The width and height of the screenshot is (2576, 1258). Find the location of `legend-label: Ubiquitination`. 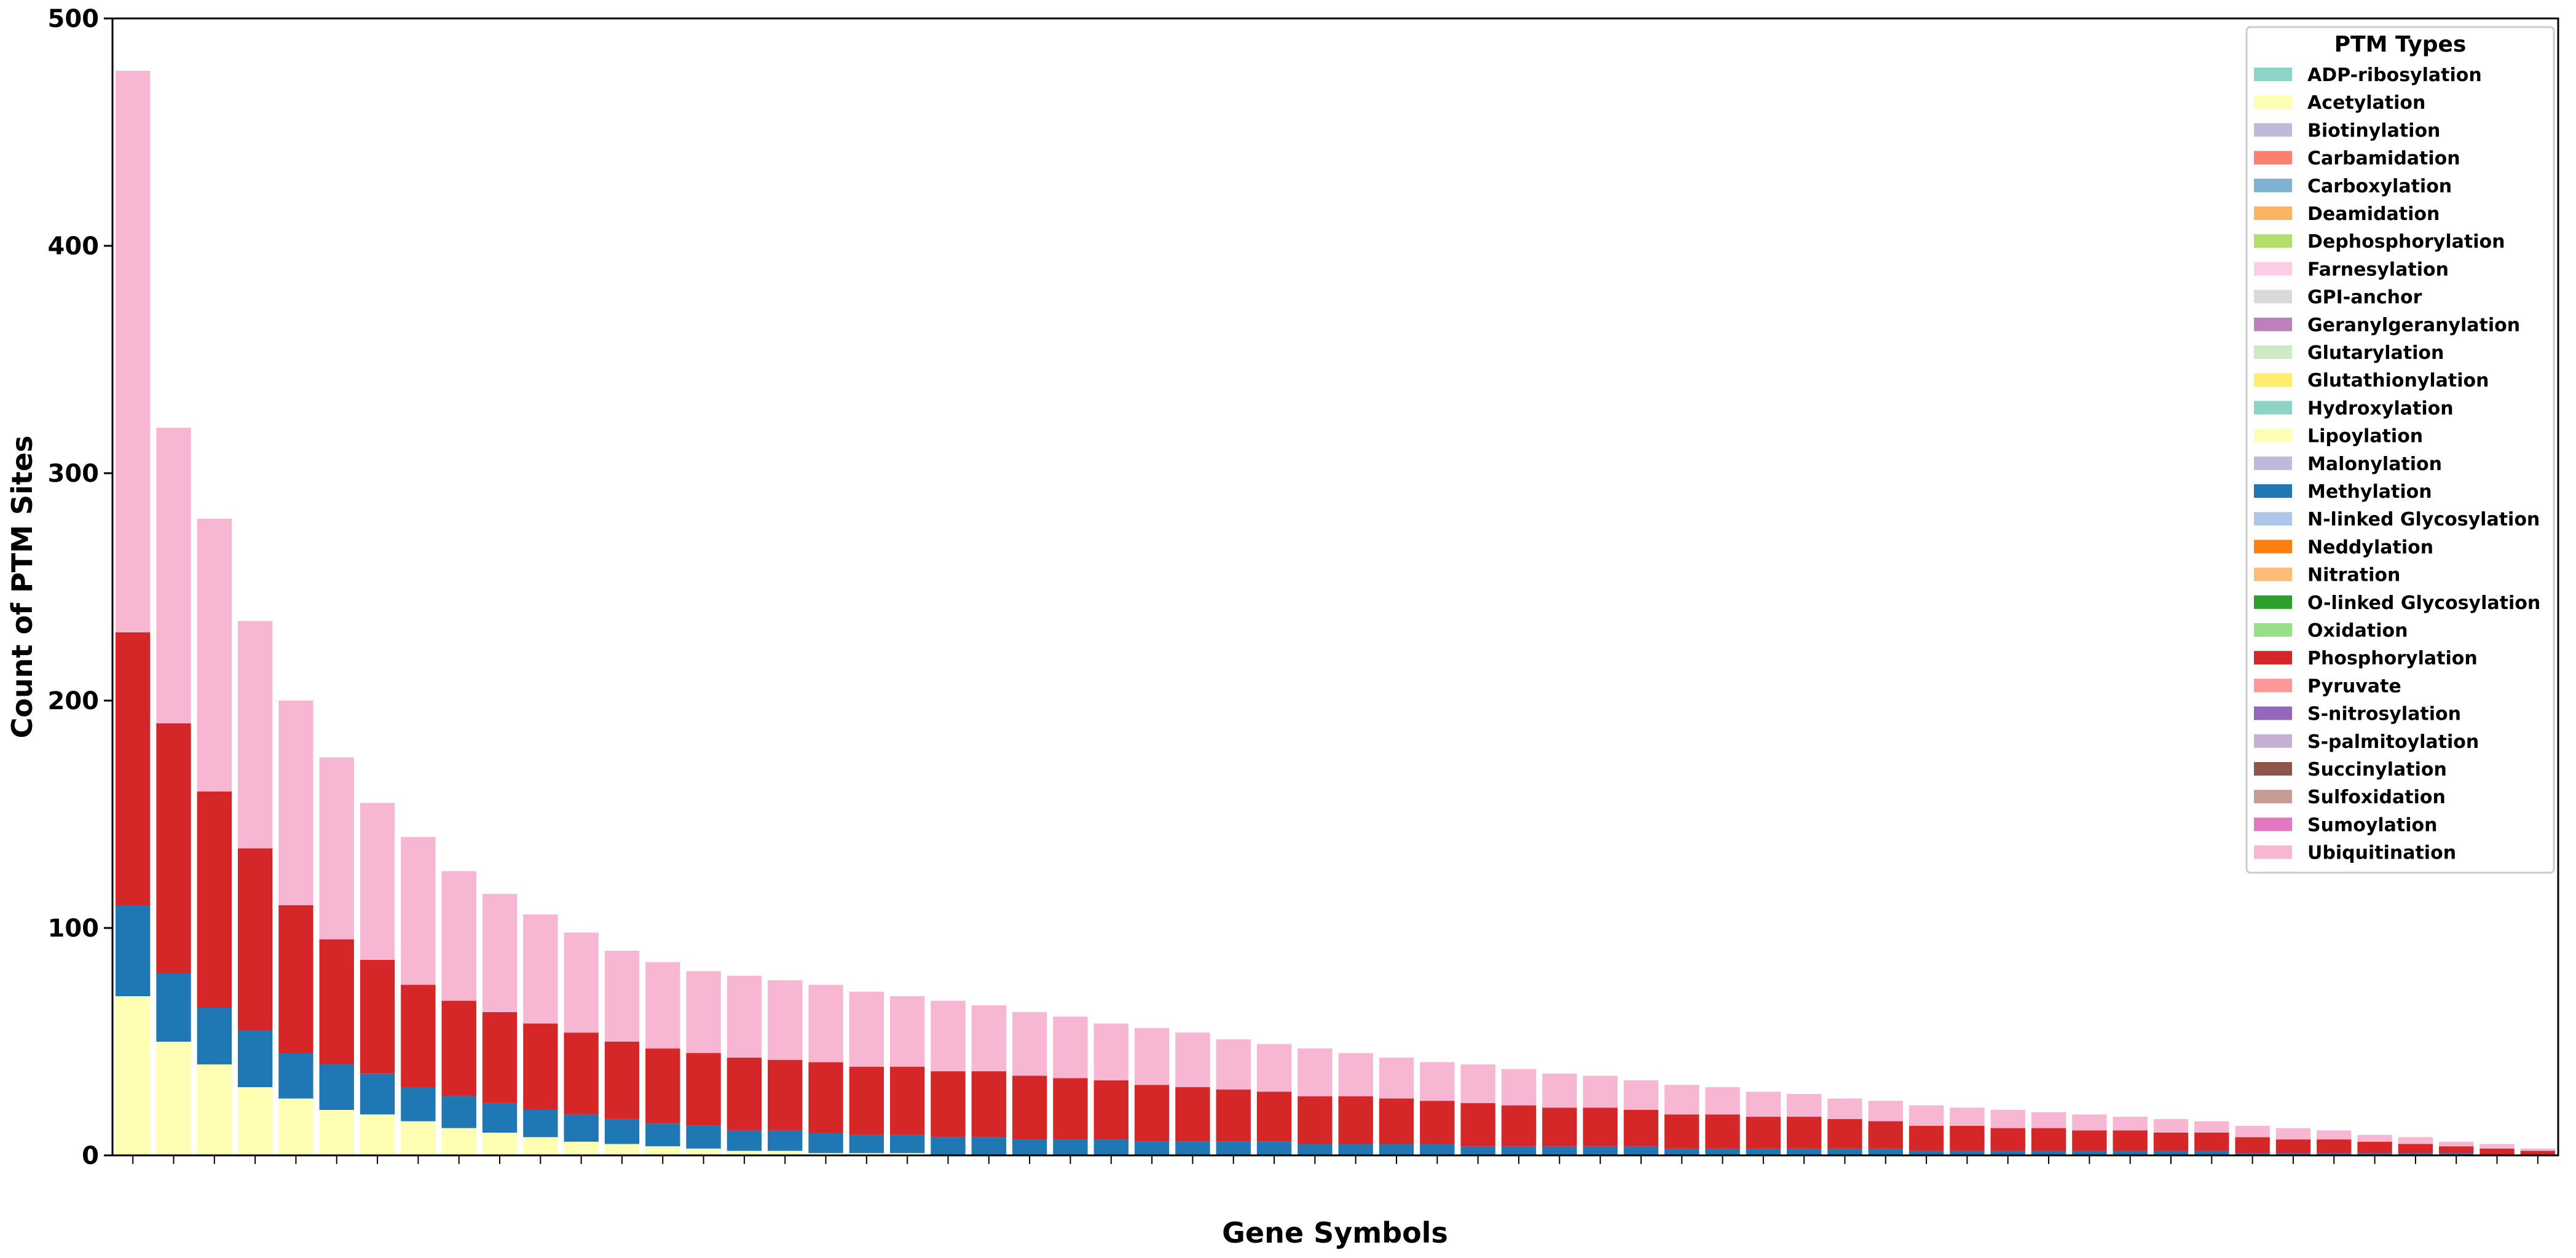

legend-label: Ubiquitination is located at coordinates (2382, 853).